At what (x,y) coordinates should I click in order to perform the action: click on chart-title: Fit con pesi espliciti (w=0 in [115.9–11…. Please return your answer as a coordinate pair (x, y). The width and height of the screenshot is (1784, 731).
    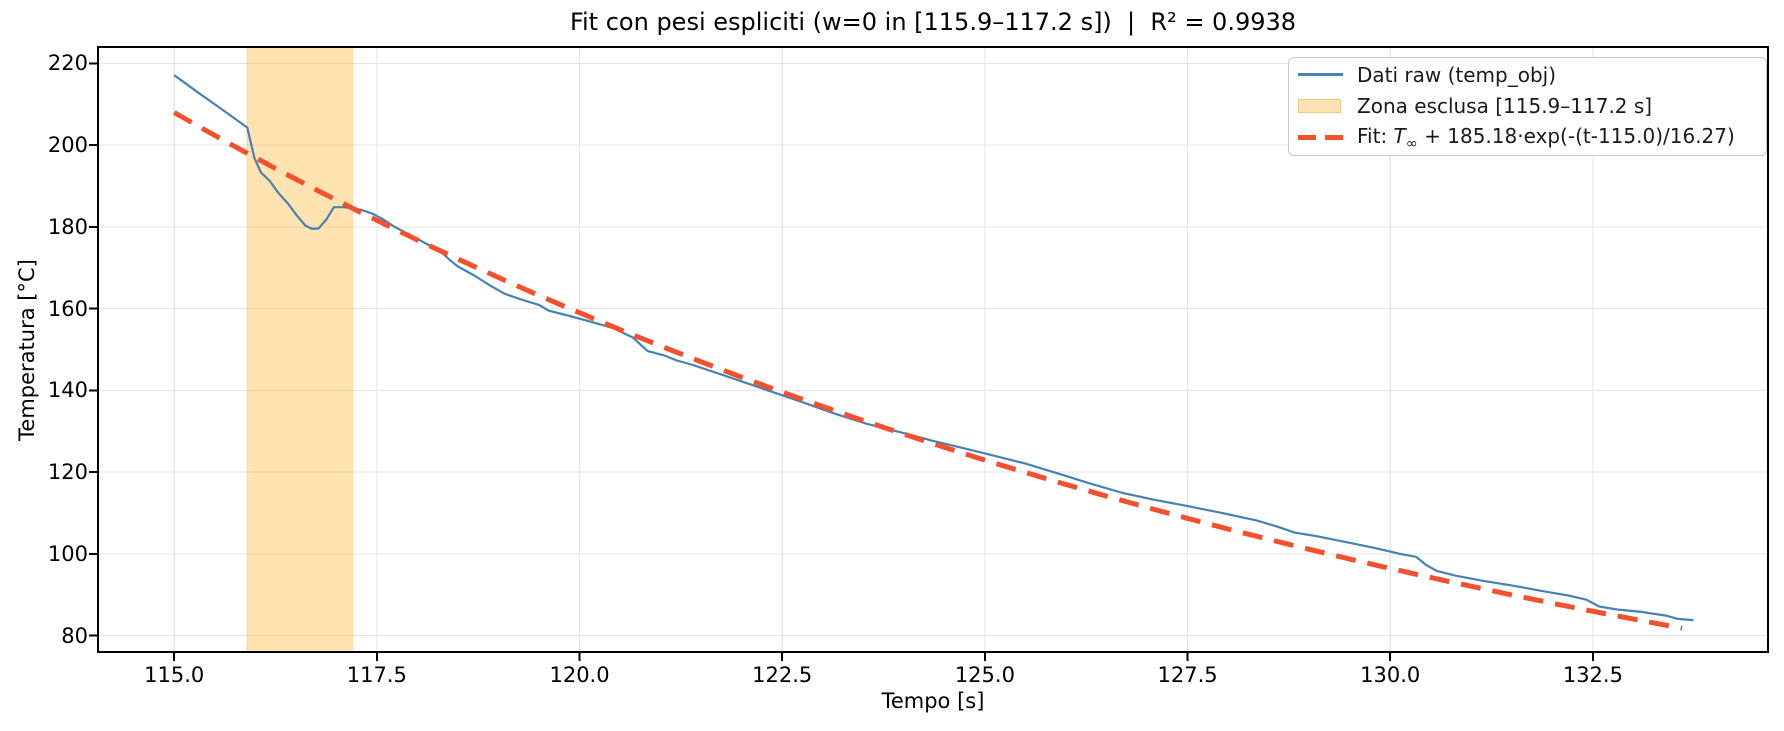
    Looking at the image, I should click on (933, 22).